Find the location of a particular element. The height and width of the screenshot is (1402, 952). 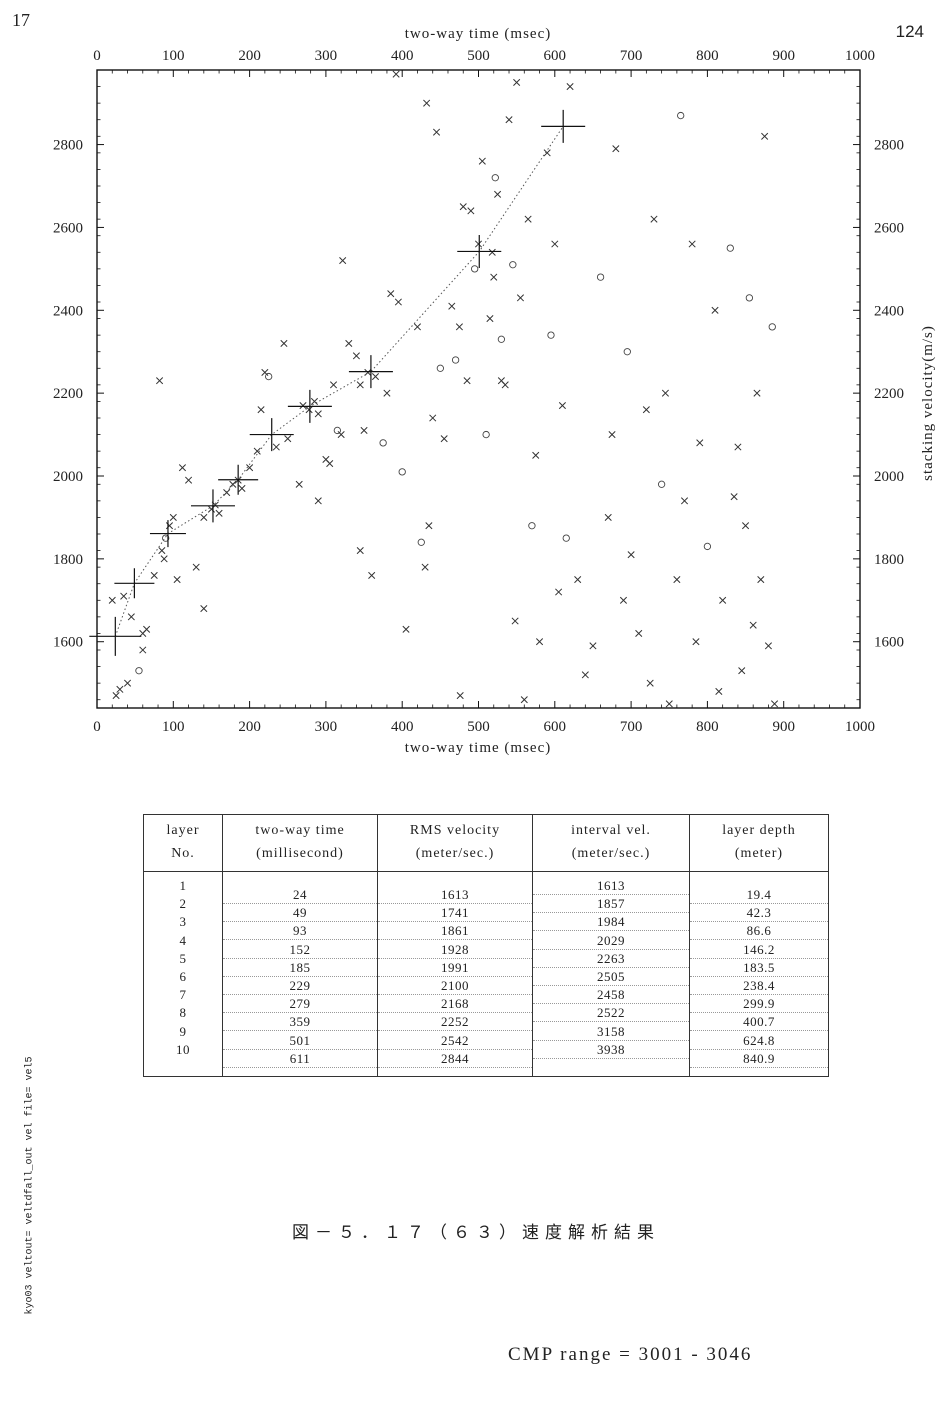

table-cell: 2458 is located at coordinates (611, 996).